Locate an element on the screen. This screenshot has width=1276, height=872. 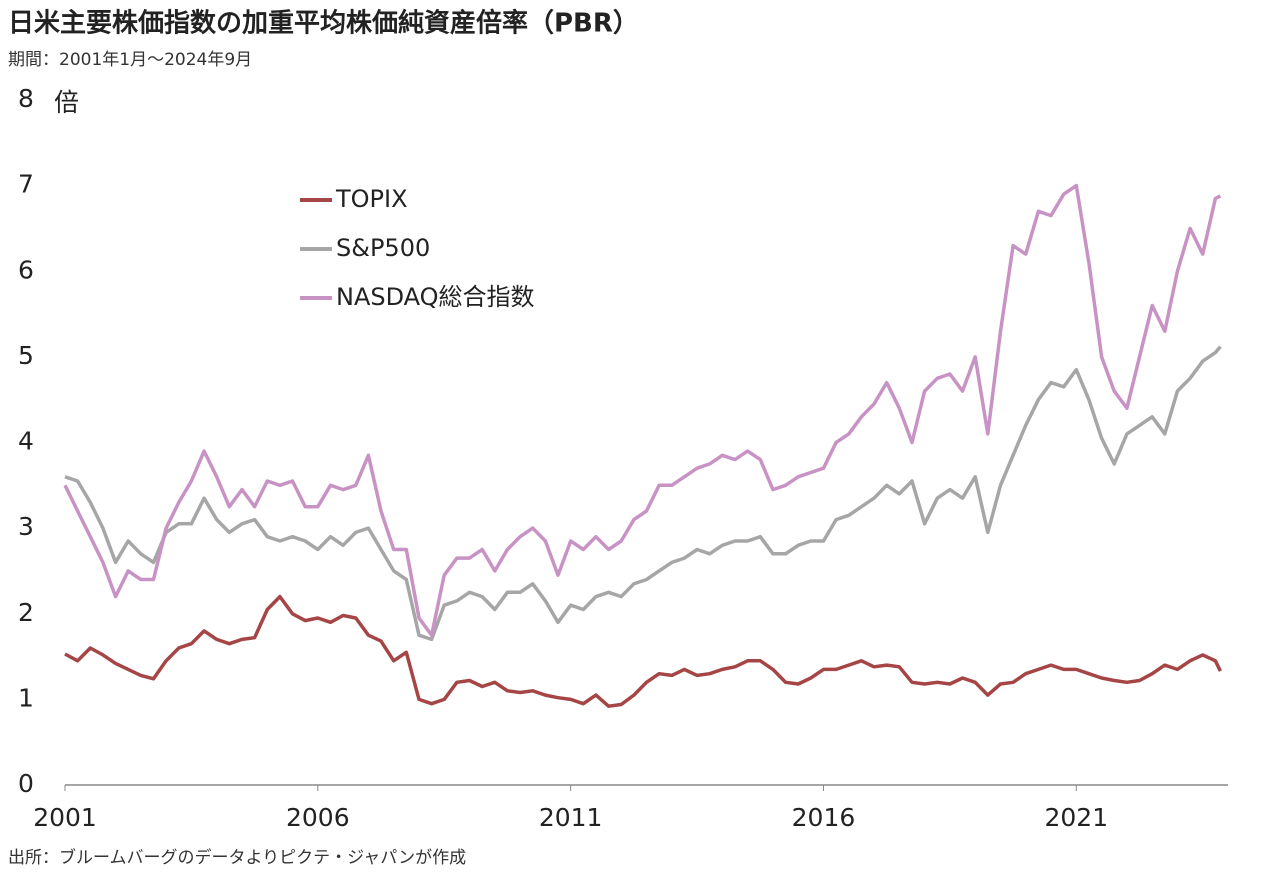
y-tick-label: 0 is located at coordinates (26, 783).